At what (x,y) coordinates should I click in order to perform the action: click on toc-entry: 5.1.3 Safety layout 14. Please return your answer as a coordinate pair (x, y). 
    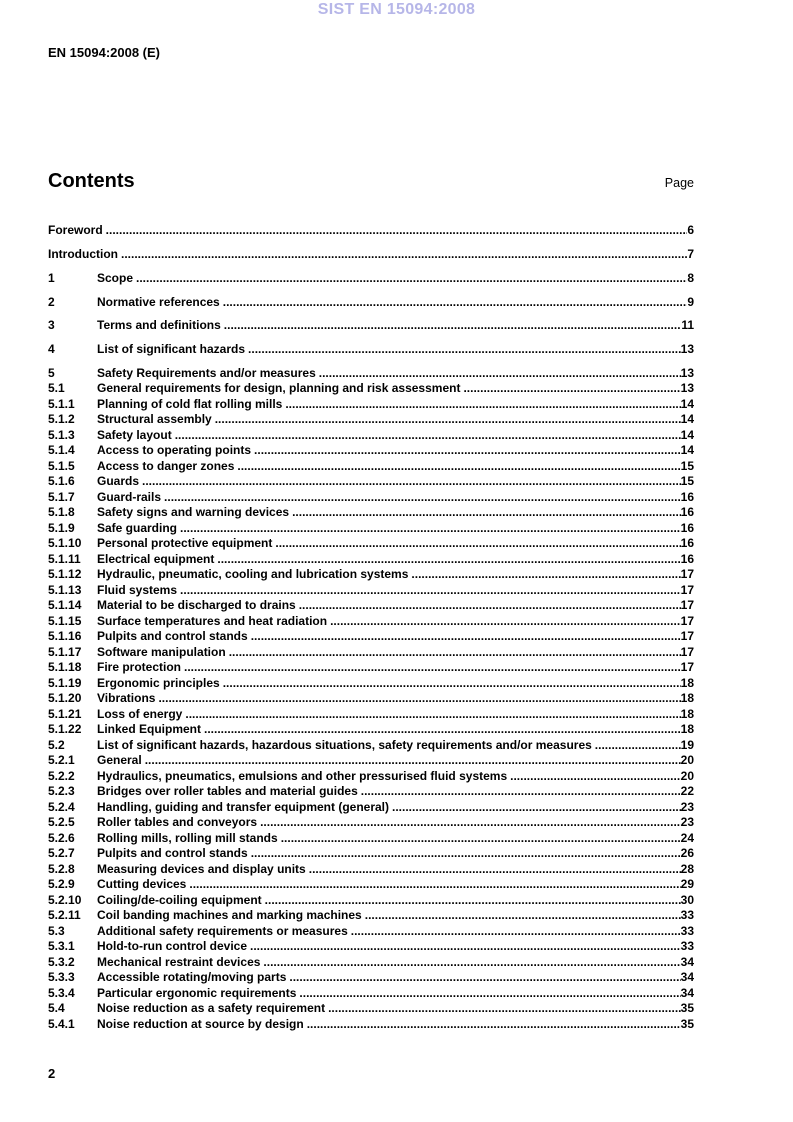
    Looking at the image, I should click on (371, 436).